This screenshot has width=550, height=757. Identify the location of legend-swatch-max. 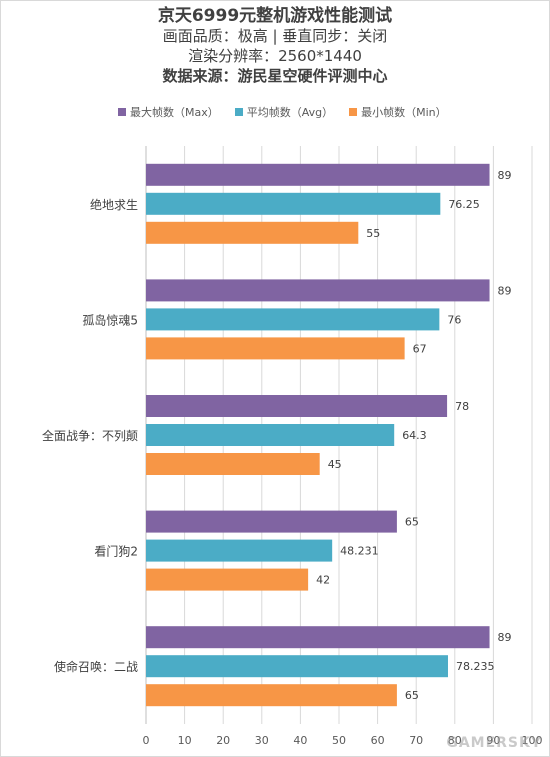
(122, 112).